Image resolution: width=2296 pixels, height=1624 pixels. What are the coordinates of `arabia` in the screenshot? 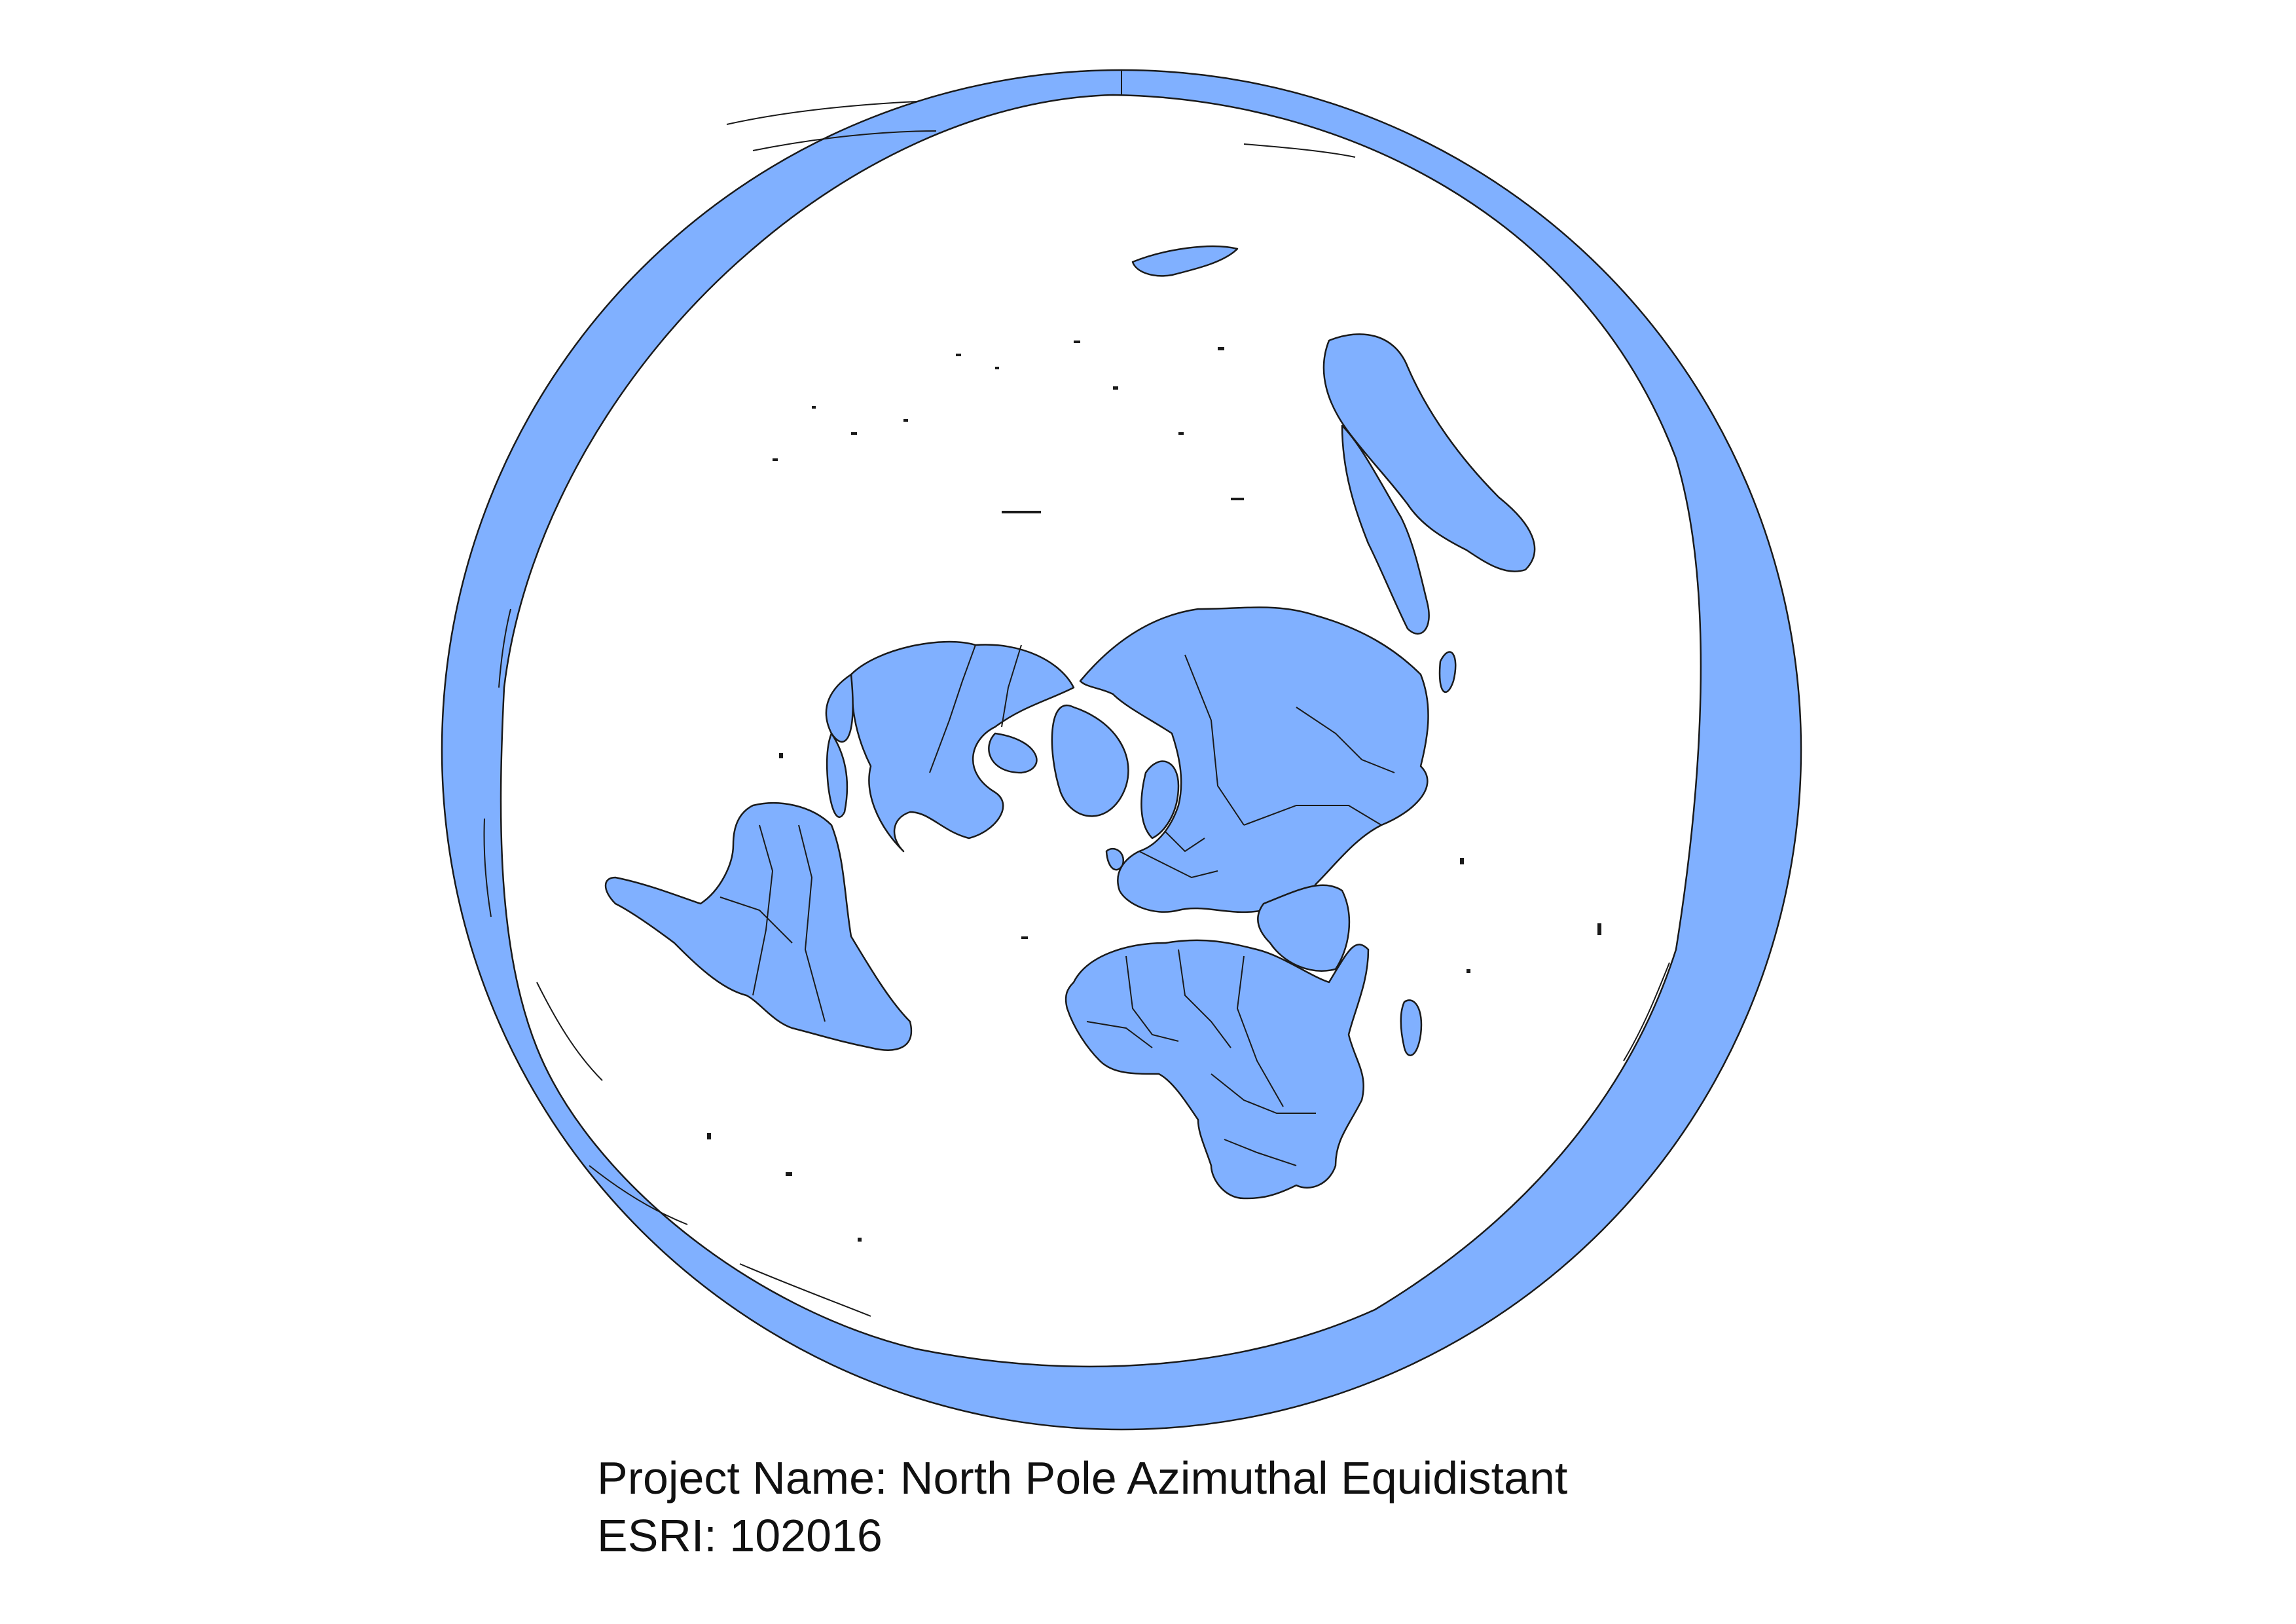 It's located at (1304, 928).